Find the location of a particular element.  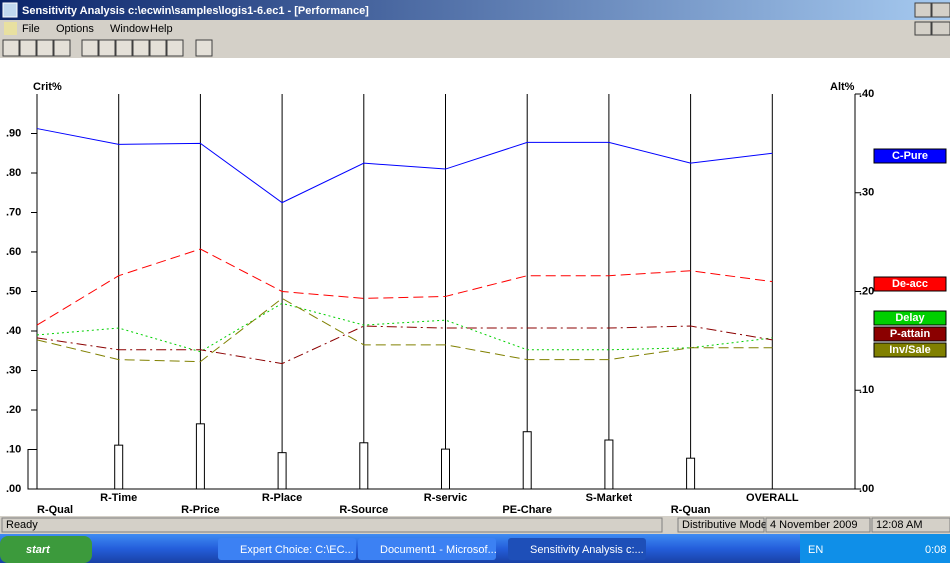

x-tick-label: R-Time is located at coordinates (118, 498).